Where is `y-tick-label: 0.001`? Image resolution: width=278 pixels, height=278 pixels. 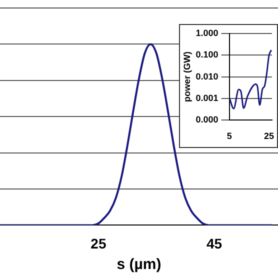
y-tick-label: 0.001 is located at coordinates (207, 97).